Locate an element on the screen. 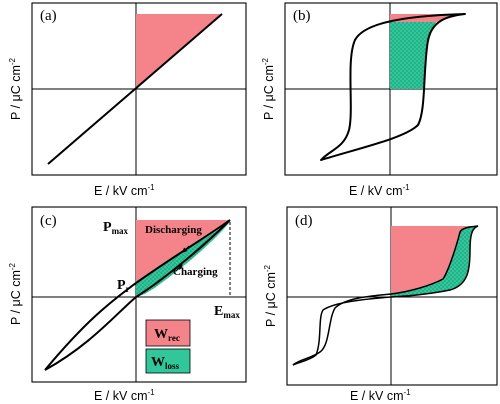  panel-d-loss-texture is located at coordinates (434, 261).